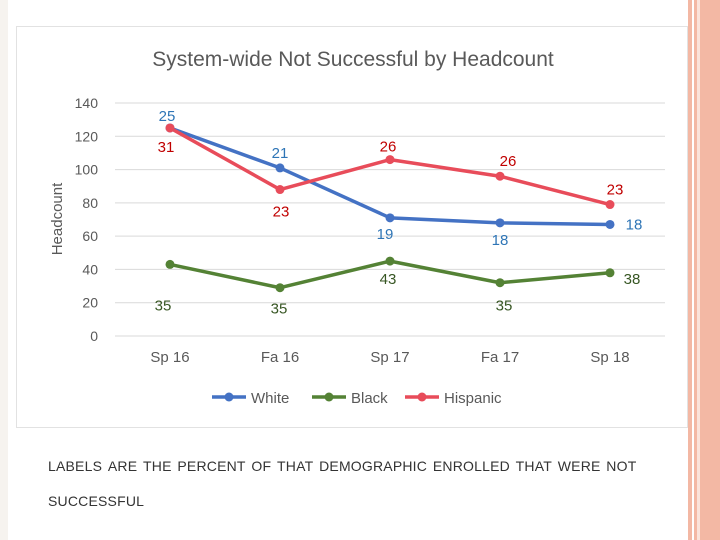  Describe the element at coordinates (4, 270) in the screenshot. I see `left-edge` at that location.